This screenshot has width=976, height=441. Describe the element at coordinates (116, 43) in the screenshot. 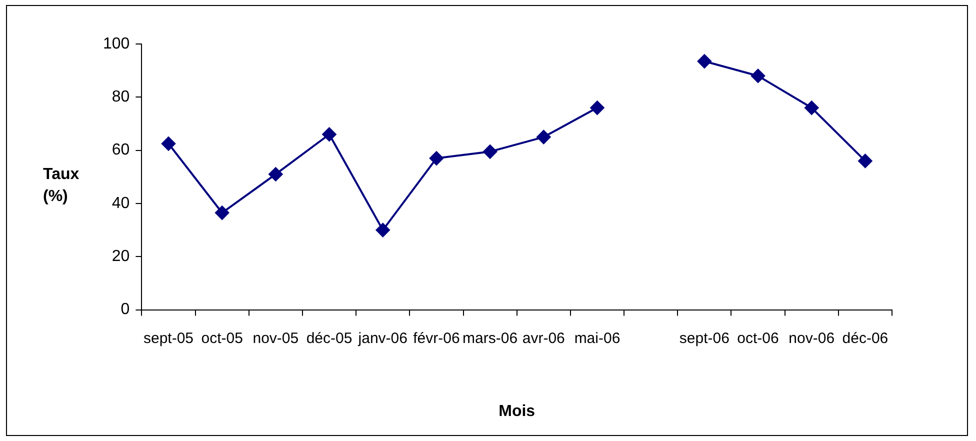

I see `y-tick-label: 100` at that location.